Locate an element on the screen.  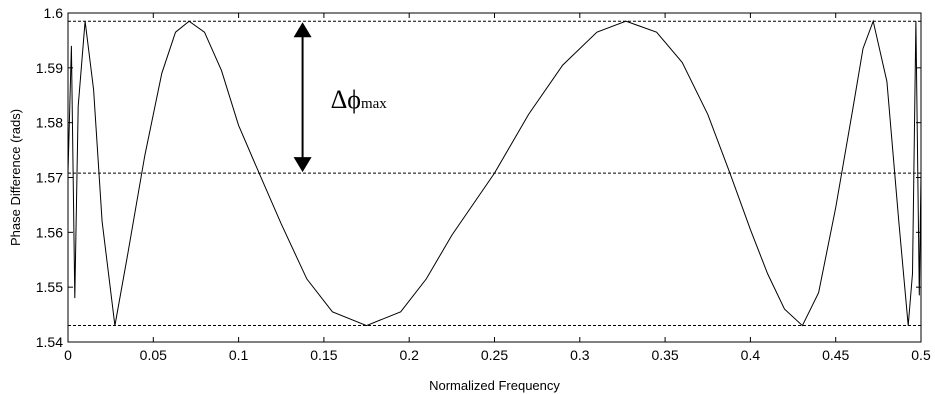
x-tick-label: 0.1 is located at coordinates (239, 355).